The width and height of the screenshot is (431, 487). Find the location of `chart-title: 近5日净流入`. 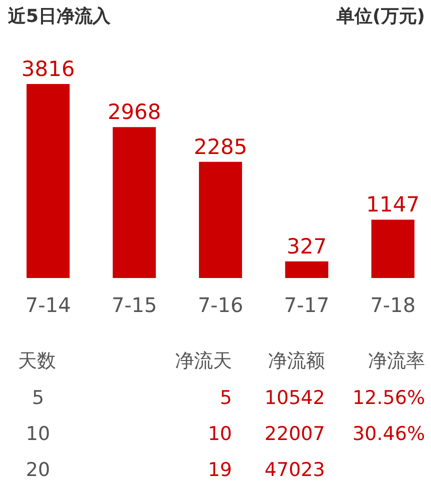

chart-title: 近5日净流入 is located at coordinates (59, 16).